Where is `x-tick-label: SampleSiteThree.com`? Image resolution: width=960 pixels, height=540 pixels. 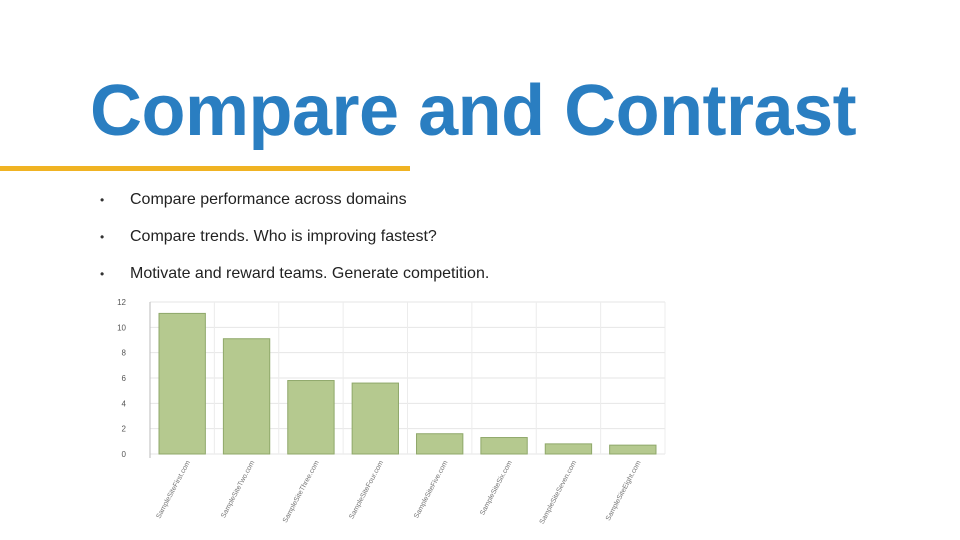
x-tick-label: SampleSiteThree.com is located at coordinates (301, 492).